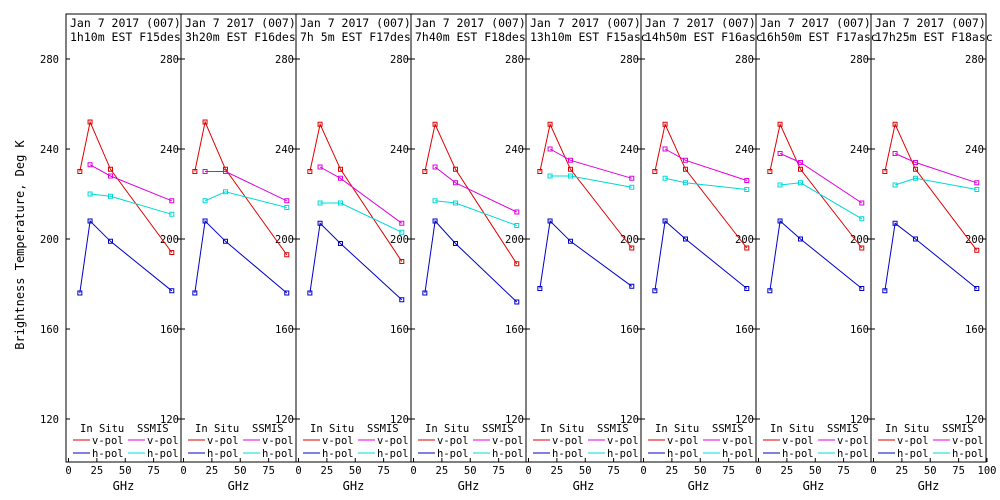  I want to click on outer-y-tick-label: 160, so click(49, 330).